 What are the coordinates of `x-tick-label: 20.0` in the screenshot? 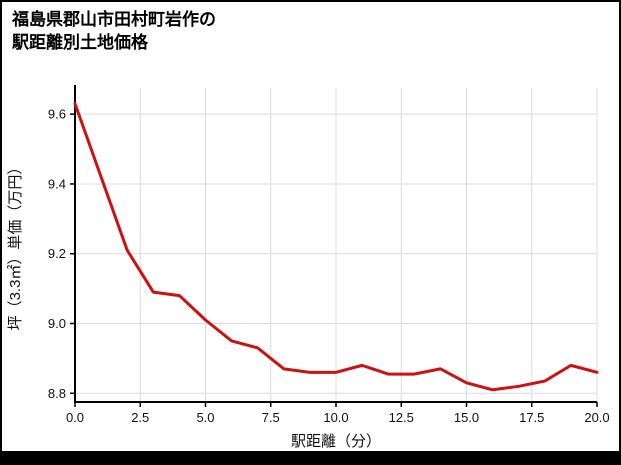 It's located at (596, 417).